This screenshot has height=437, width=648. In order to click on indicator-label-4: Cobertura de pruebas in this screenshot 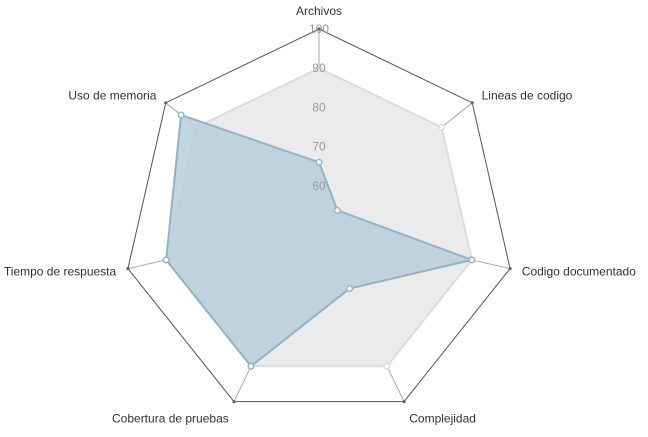, I will do `click(170, 418)`.